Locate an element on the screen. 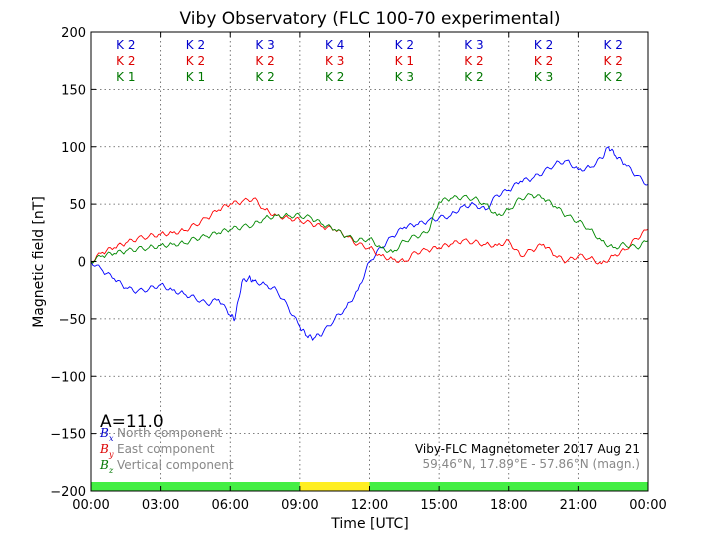 This screenshot has height=540, width=720. x-tick-label: 03:00 is located at coordinates (160, 505).